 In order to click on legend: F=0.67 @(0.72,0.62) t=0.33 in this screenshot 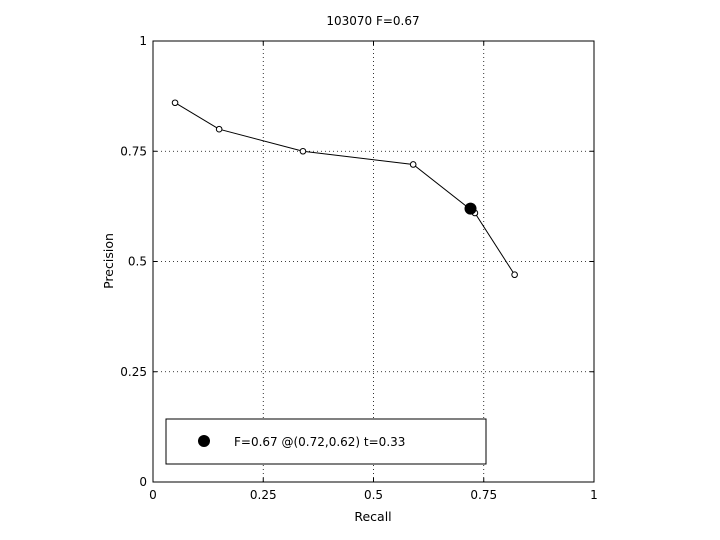, I will do `click(326, 441)`.